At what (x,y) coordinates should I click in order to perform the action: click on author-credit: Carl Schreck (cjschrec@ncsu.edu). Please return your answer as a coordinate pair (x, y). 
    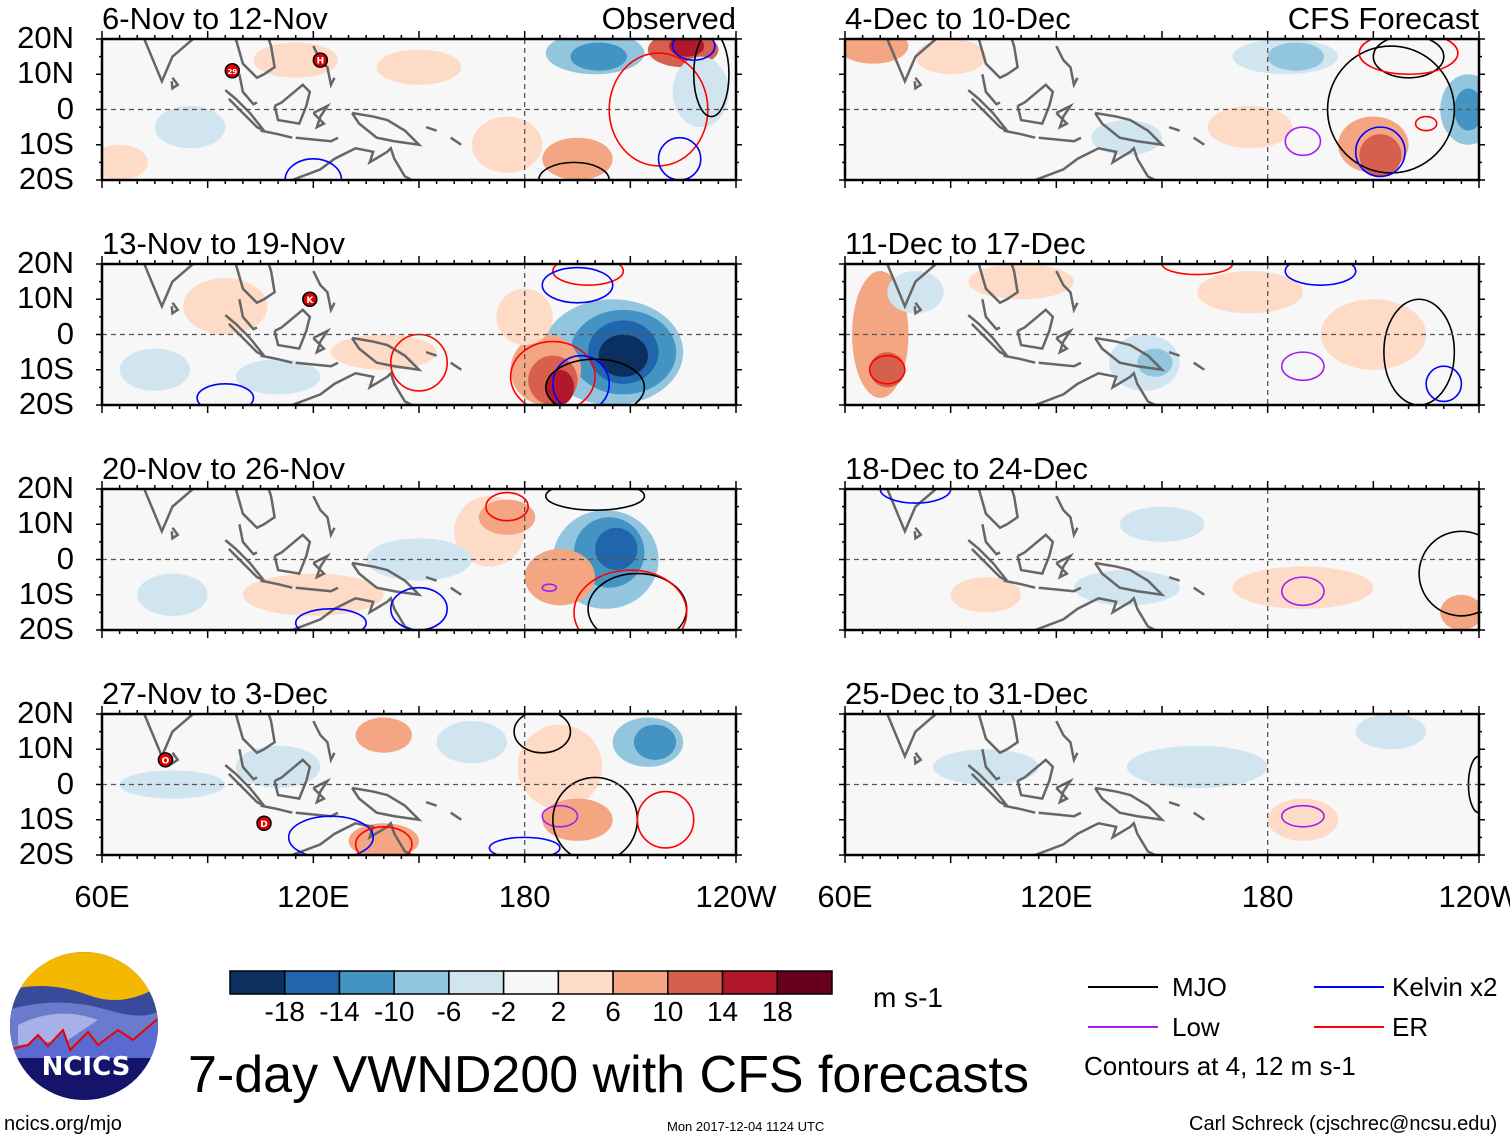
    Looking at the image, I should click on (1343, 1124).